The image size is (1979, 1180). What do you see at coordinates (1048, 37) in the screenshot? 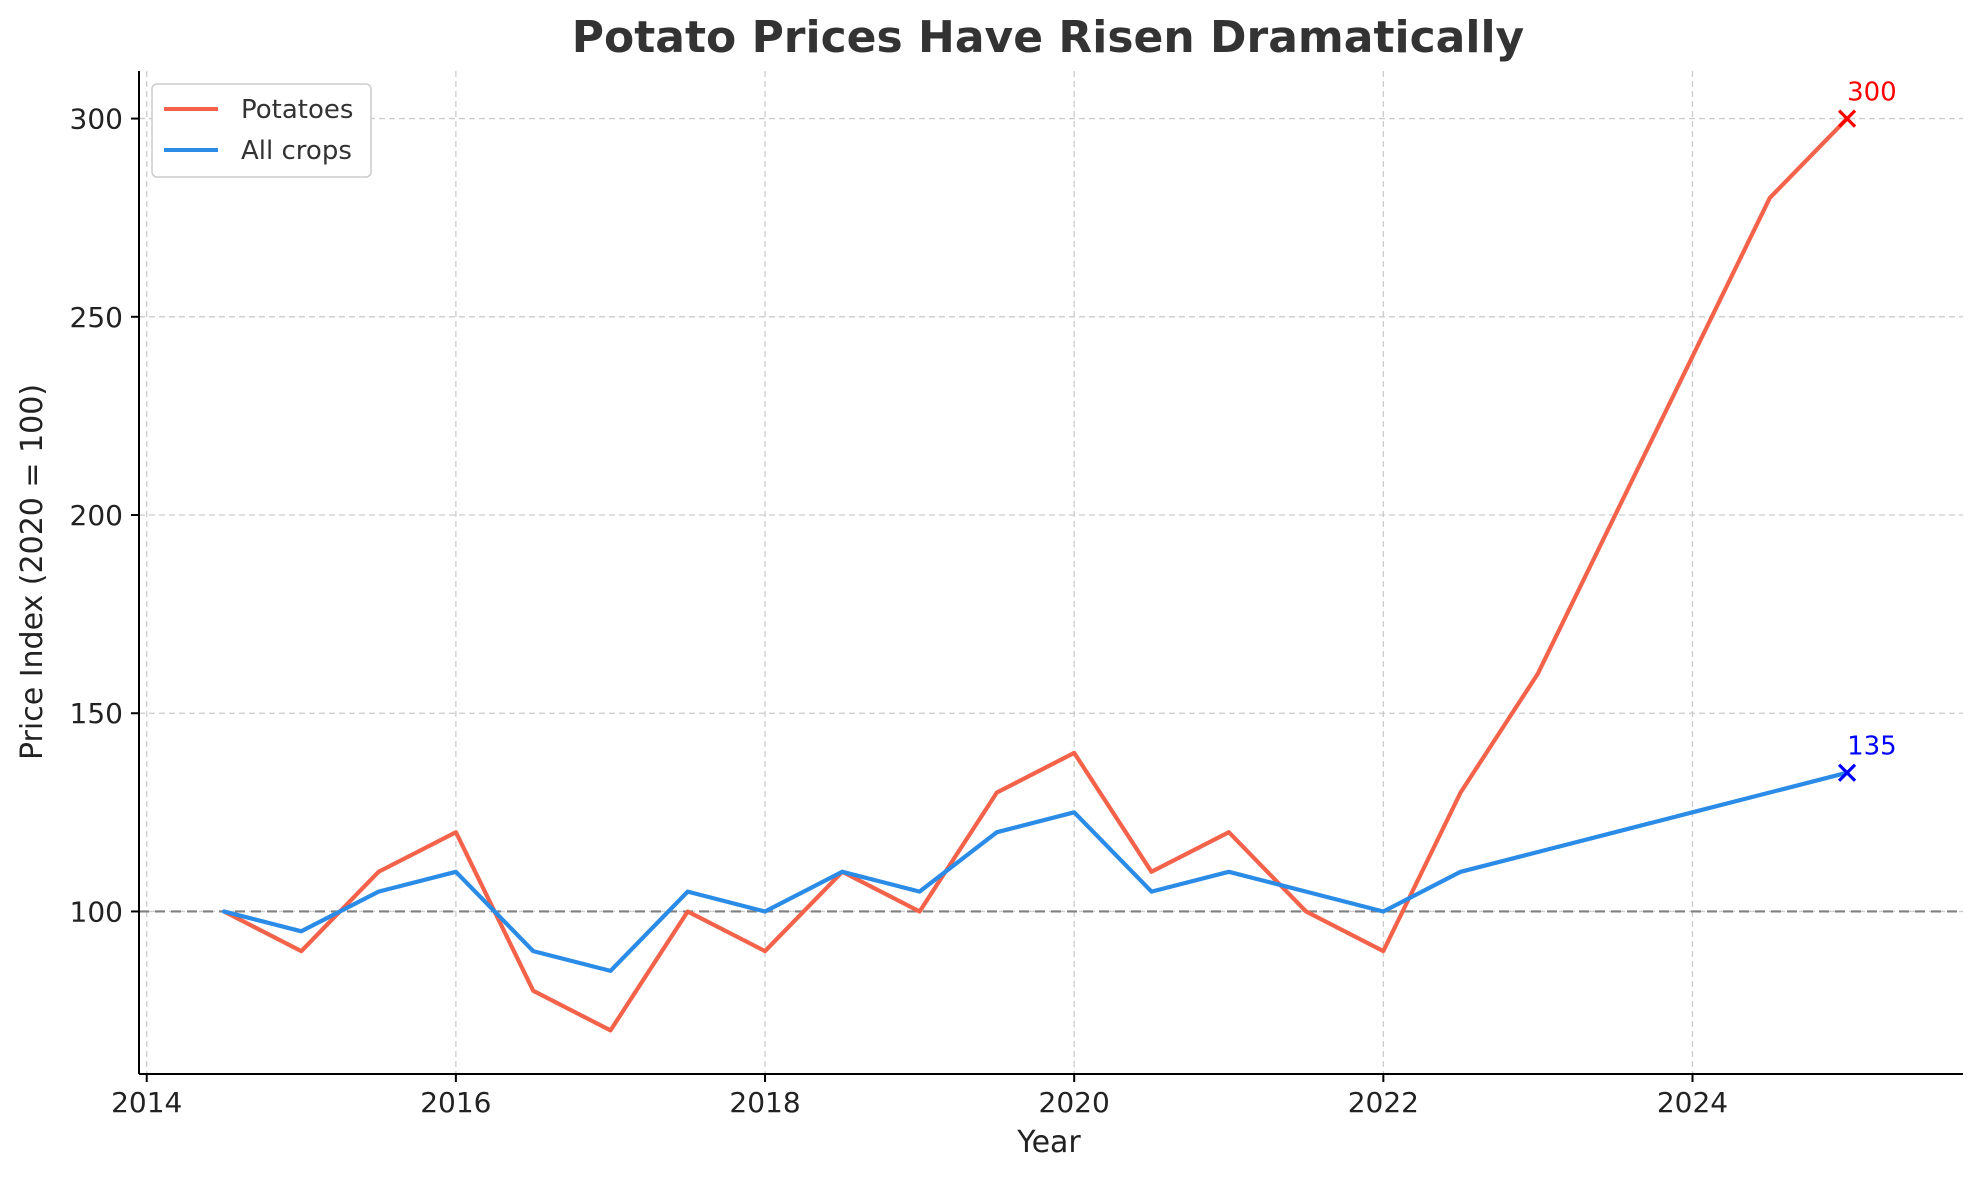
I see `chart-title: Potato Prices Have Risen Dramatically` at bounding box center [1048, 37].